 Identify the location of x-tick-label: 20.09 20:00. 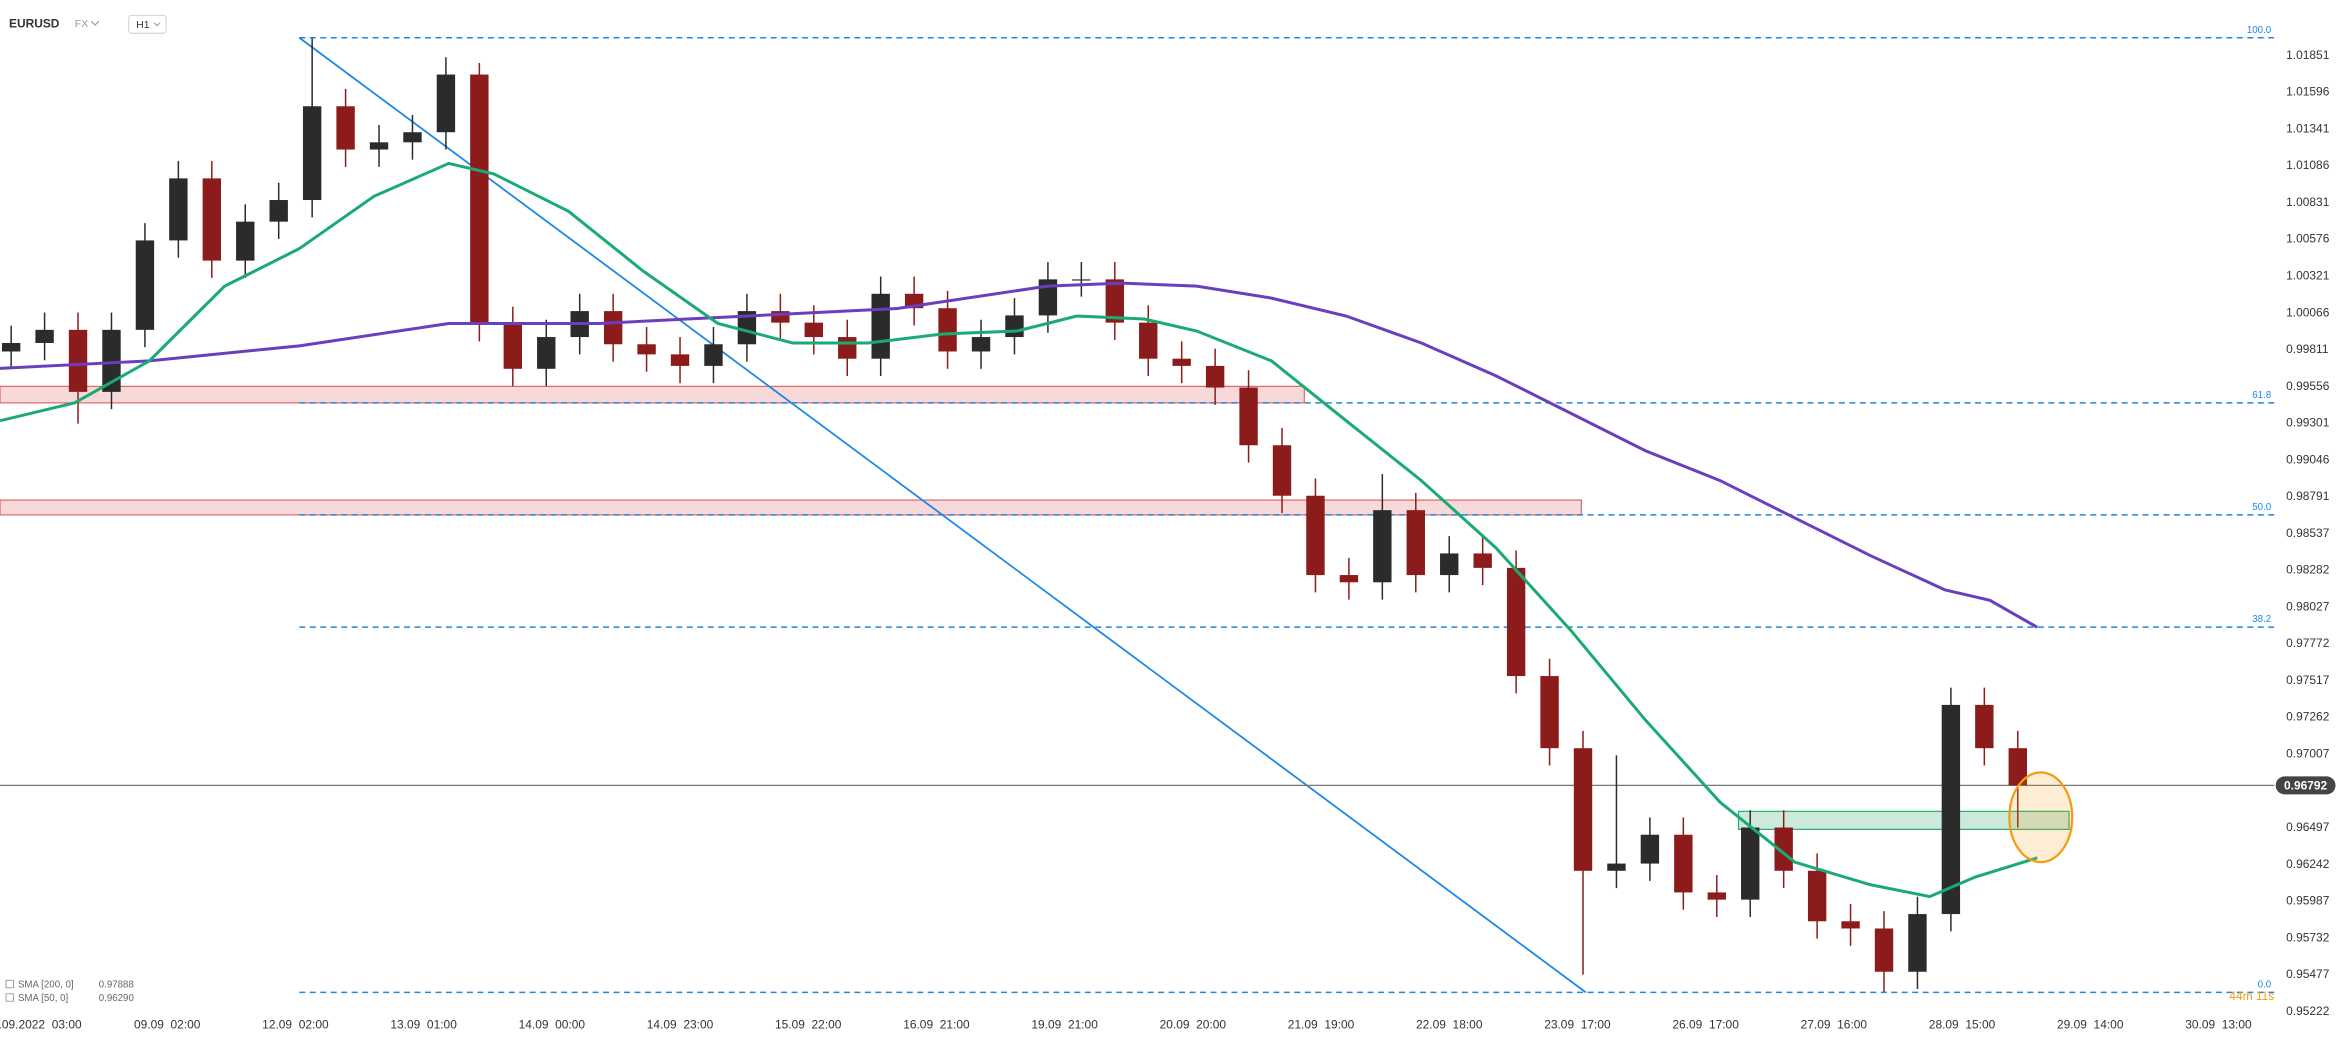
(1193, 1024).